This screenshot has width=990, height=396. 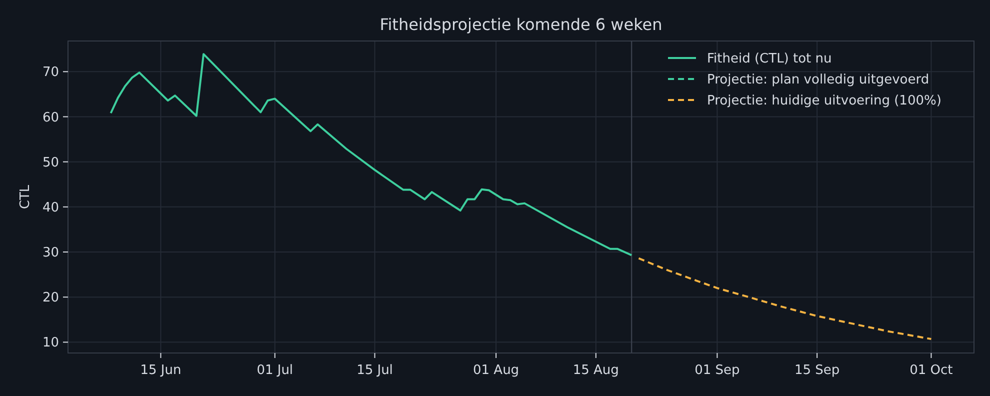 What do you see at coordinates (25, 197) in the screenshot?
I see `y-axis-title: CTL` at bounding box center [25, 197].